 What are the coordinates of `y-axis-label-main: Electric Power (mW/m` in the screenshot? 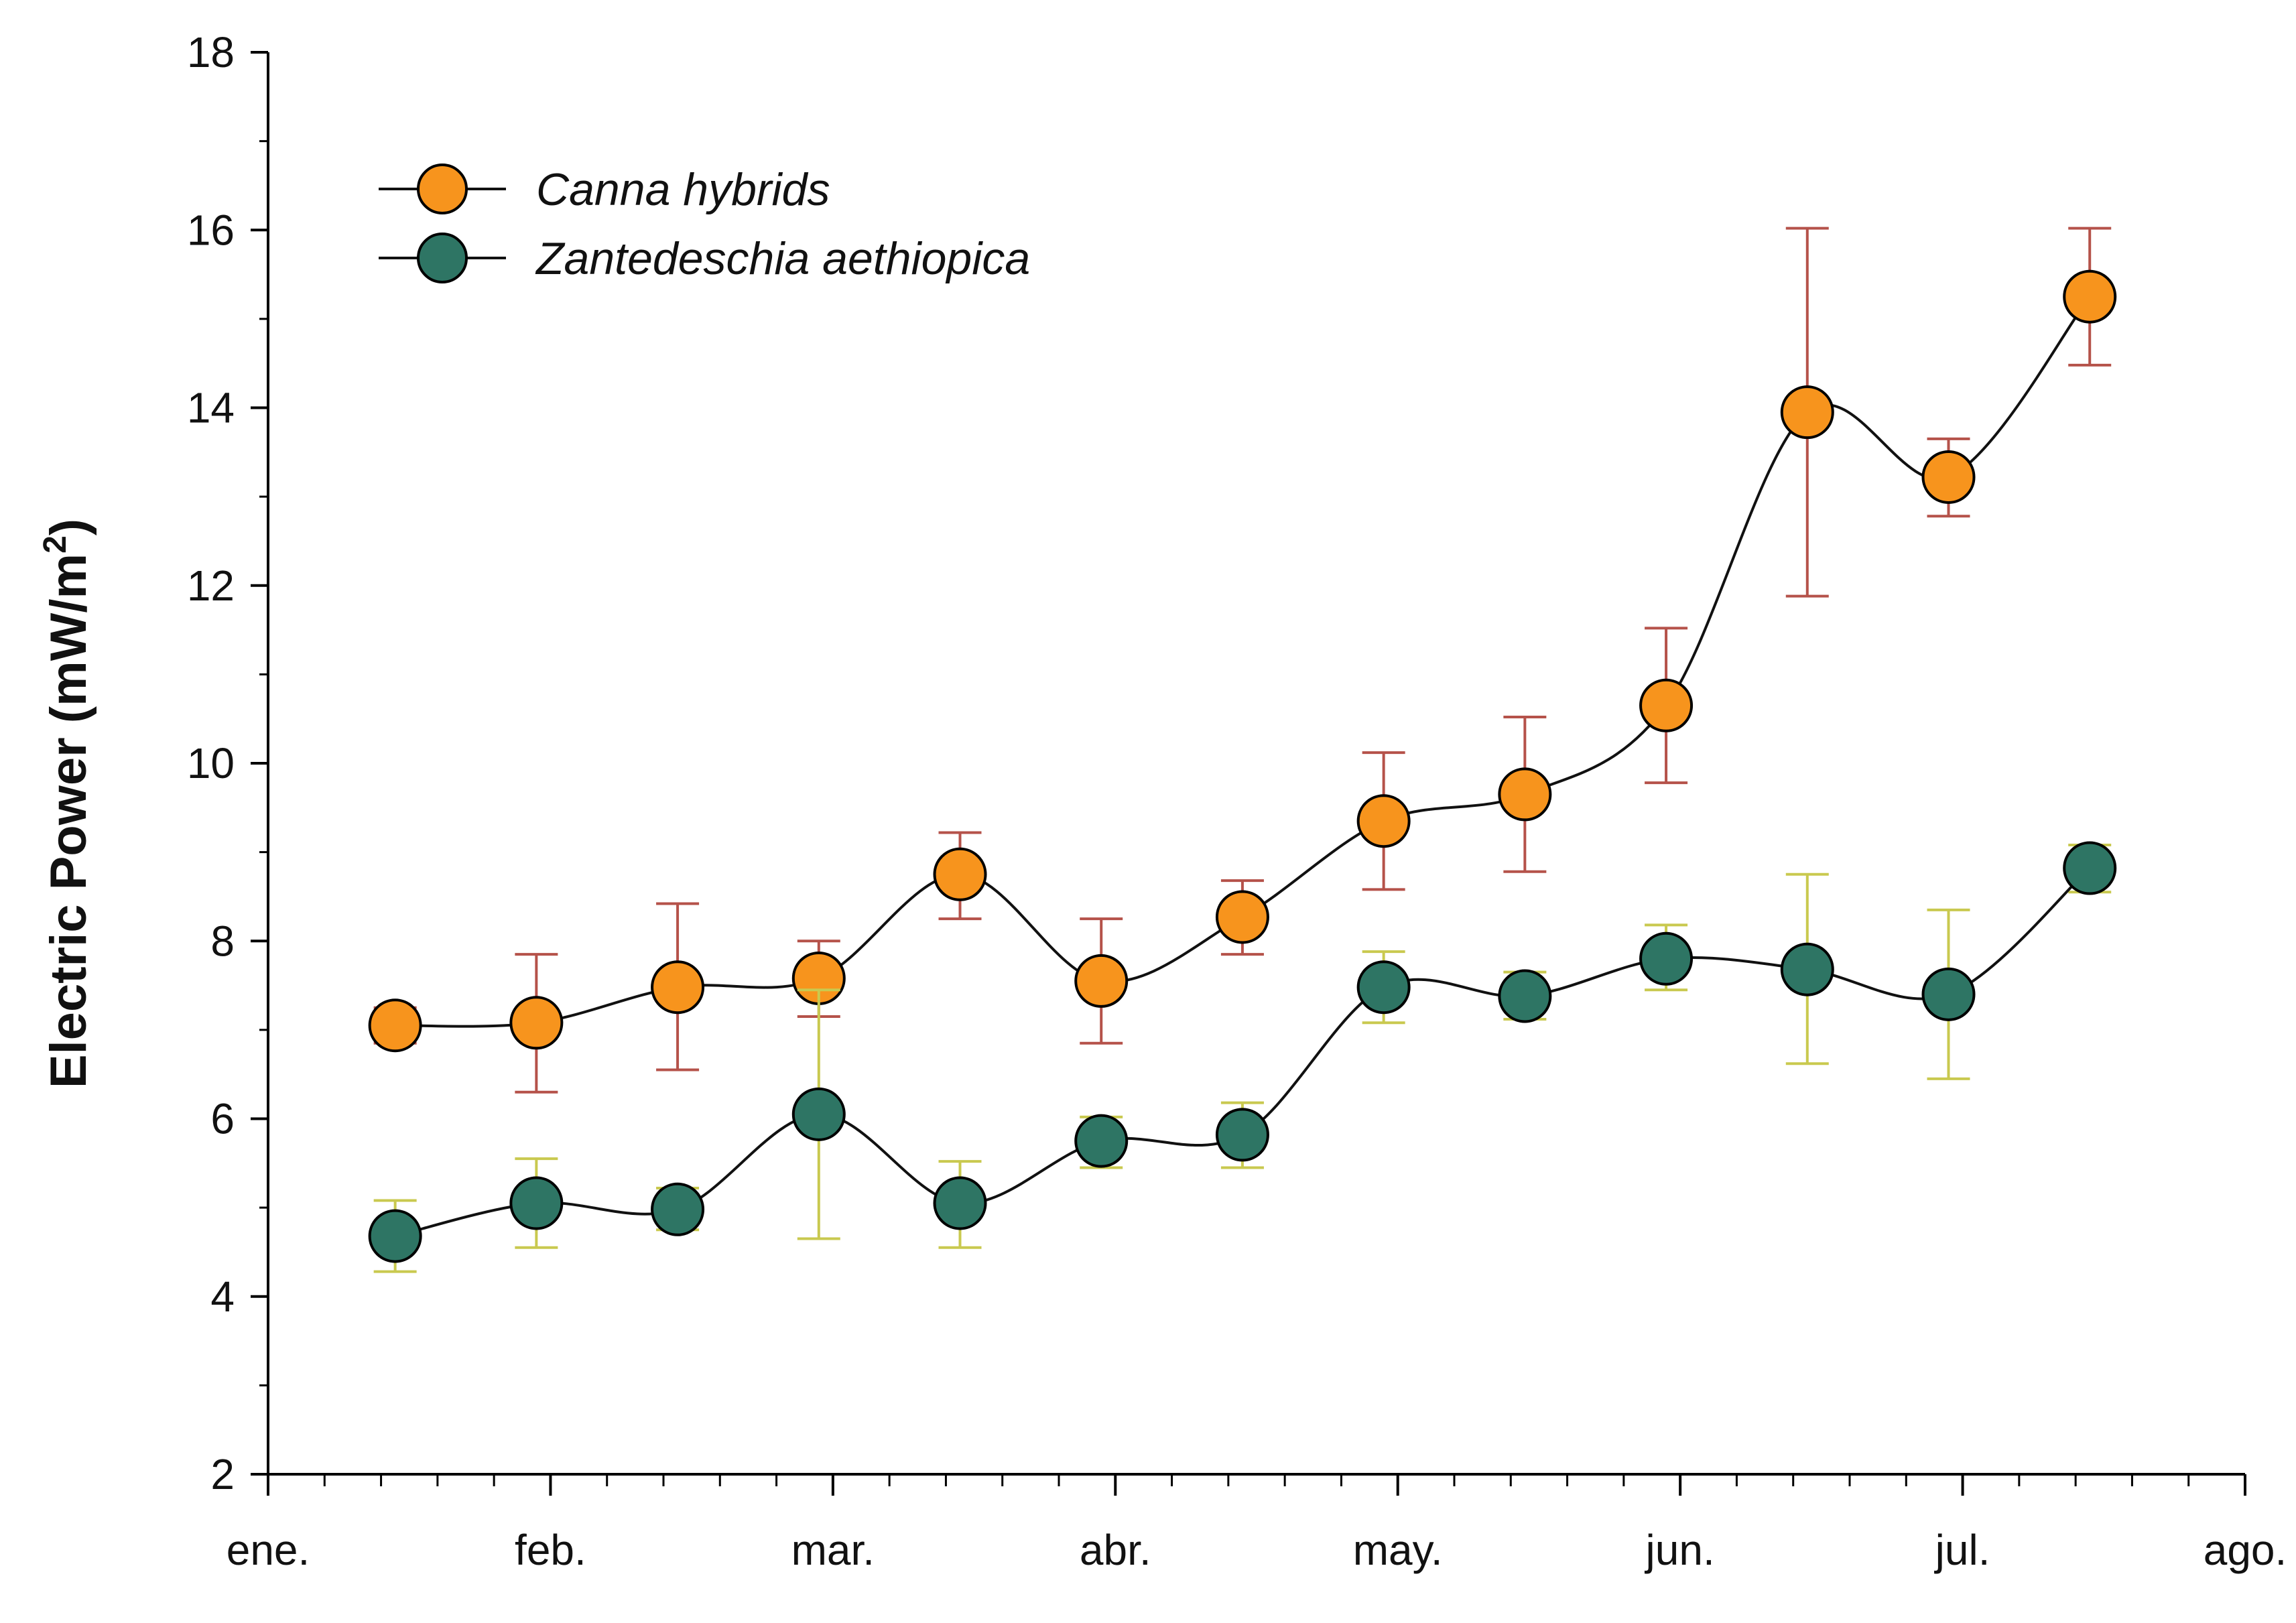 It's located at (68, 821).